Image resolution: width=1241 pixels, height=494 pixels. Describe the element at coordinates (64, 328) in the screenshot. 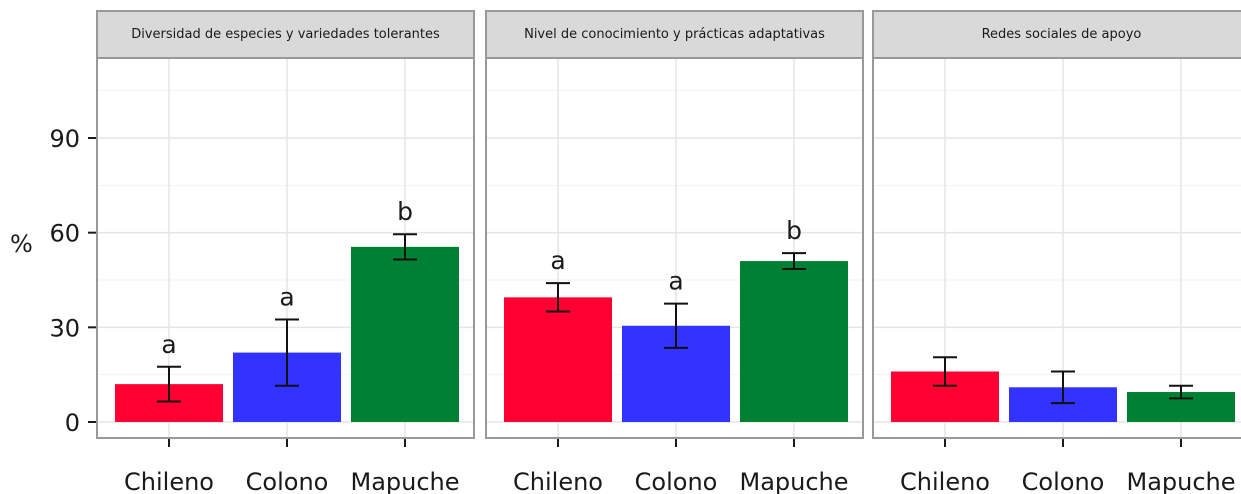

I see `y-tick-label: 30` at that location.